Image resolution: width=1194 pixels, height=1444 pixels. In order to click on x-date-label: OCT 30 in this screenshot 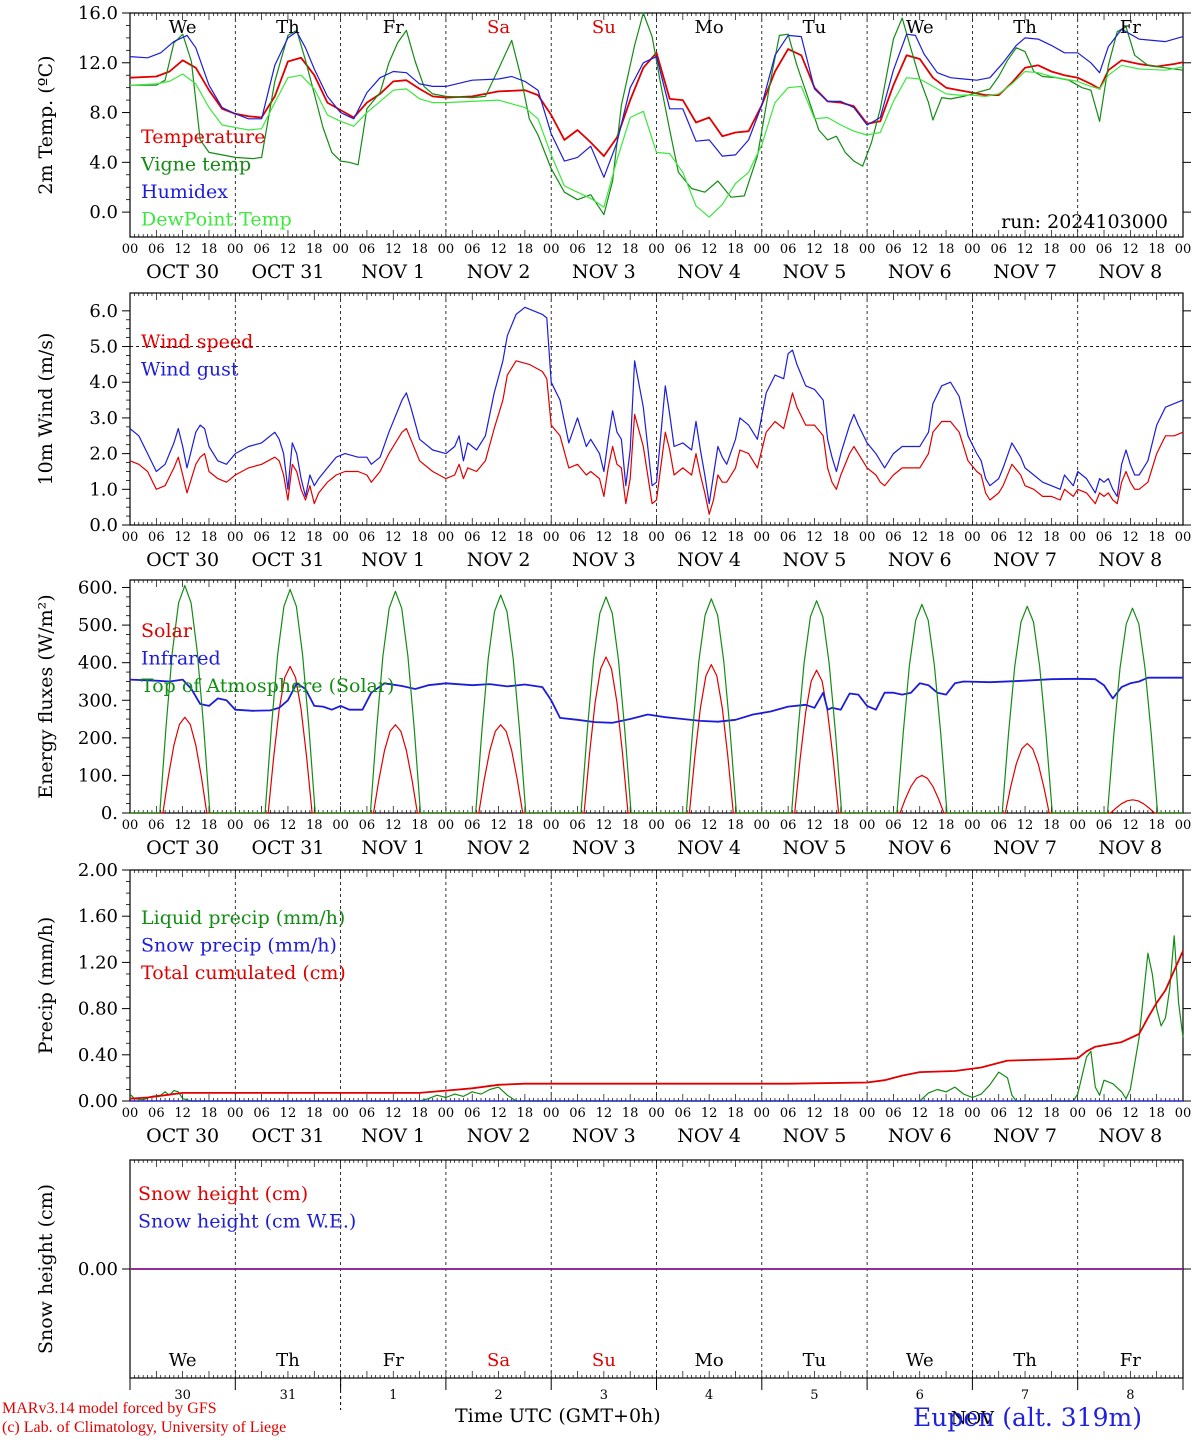, I will do `click(182, 1136)`.